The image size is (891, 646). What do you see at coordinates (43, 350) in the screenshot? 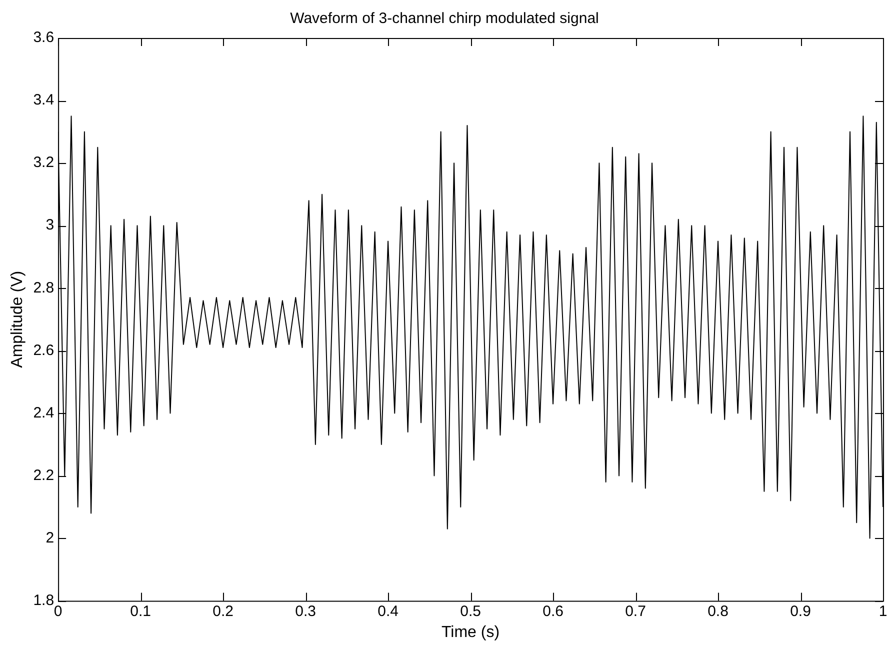
I see `y-tick-label: 2.6` at bounding box center [43, 350].